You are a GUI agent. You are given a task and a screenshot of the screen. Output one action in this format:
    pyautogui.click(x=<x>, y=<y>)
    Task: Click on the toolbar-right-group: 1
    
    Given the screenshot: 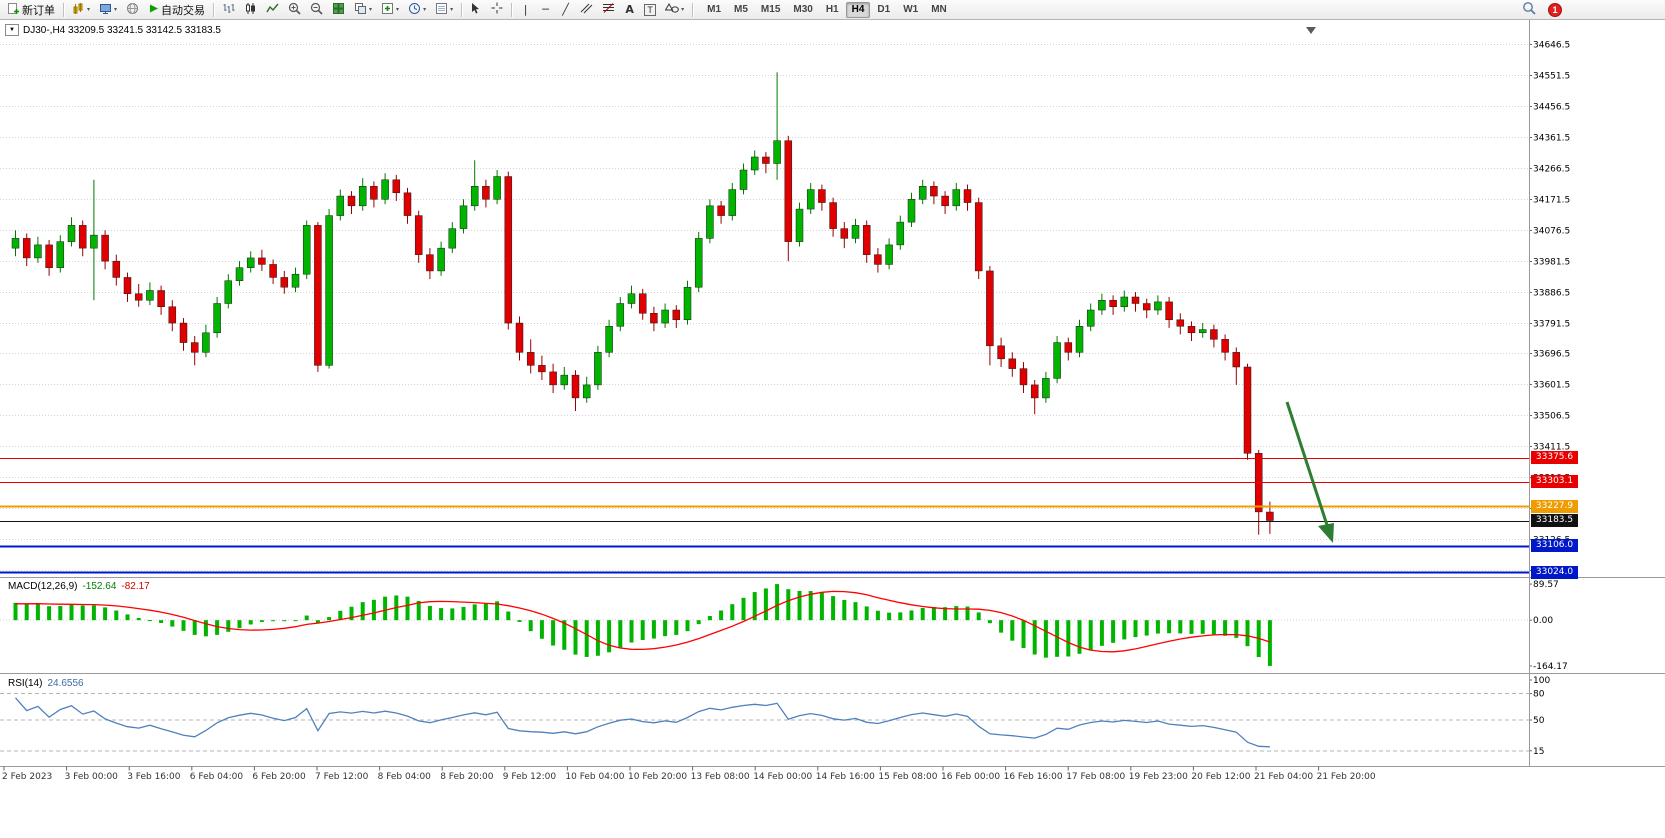 What is the action you would take?
    pyautogui.click(x=1540, y=10)
    